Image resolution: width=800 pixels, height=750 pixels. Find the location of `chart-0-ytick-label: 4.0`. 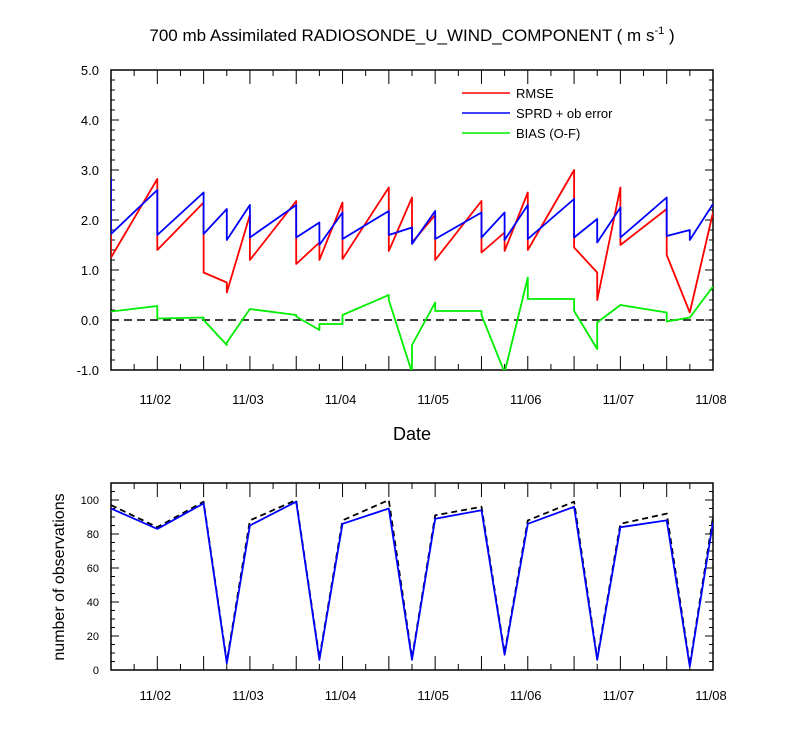

chart-0-ytick-label: 4.0 is located at coordinates (90, 120).